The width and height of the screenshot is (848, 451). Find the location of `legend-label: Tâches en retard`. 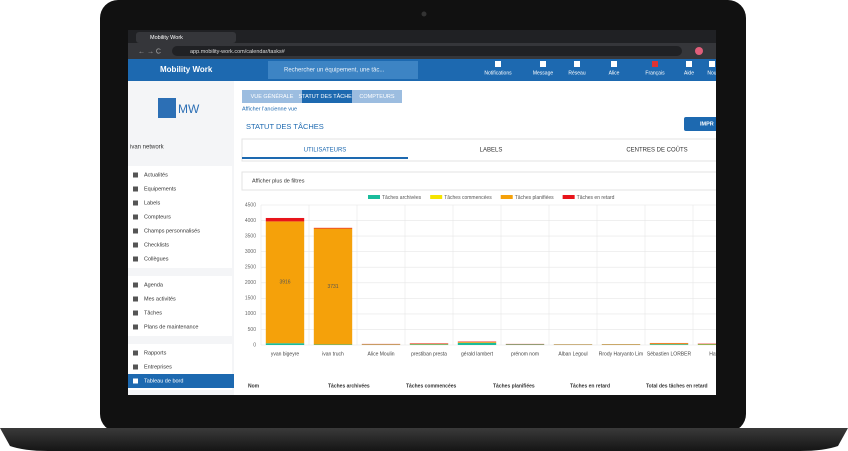

legend-label: Tâches en retard is located at coordinates (596, 198).